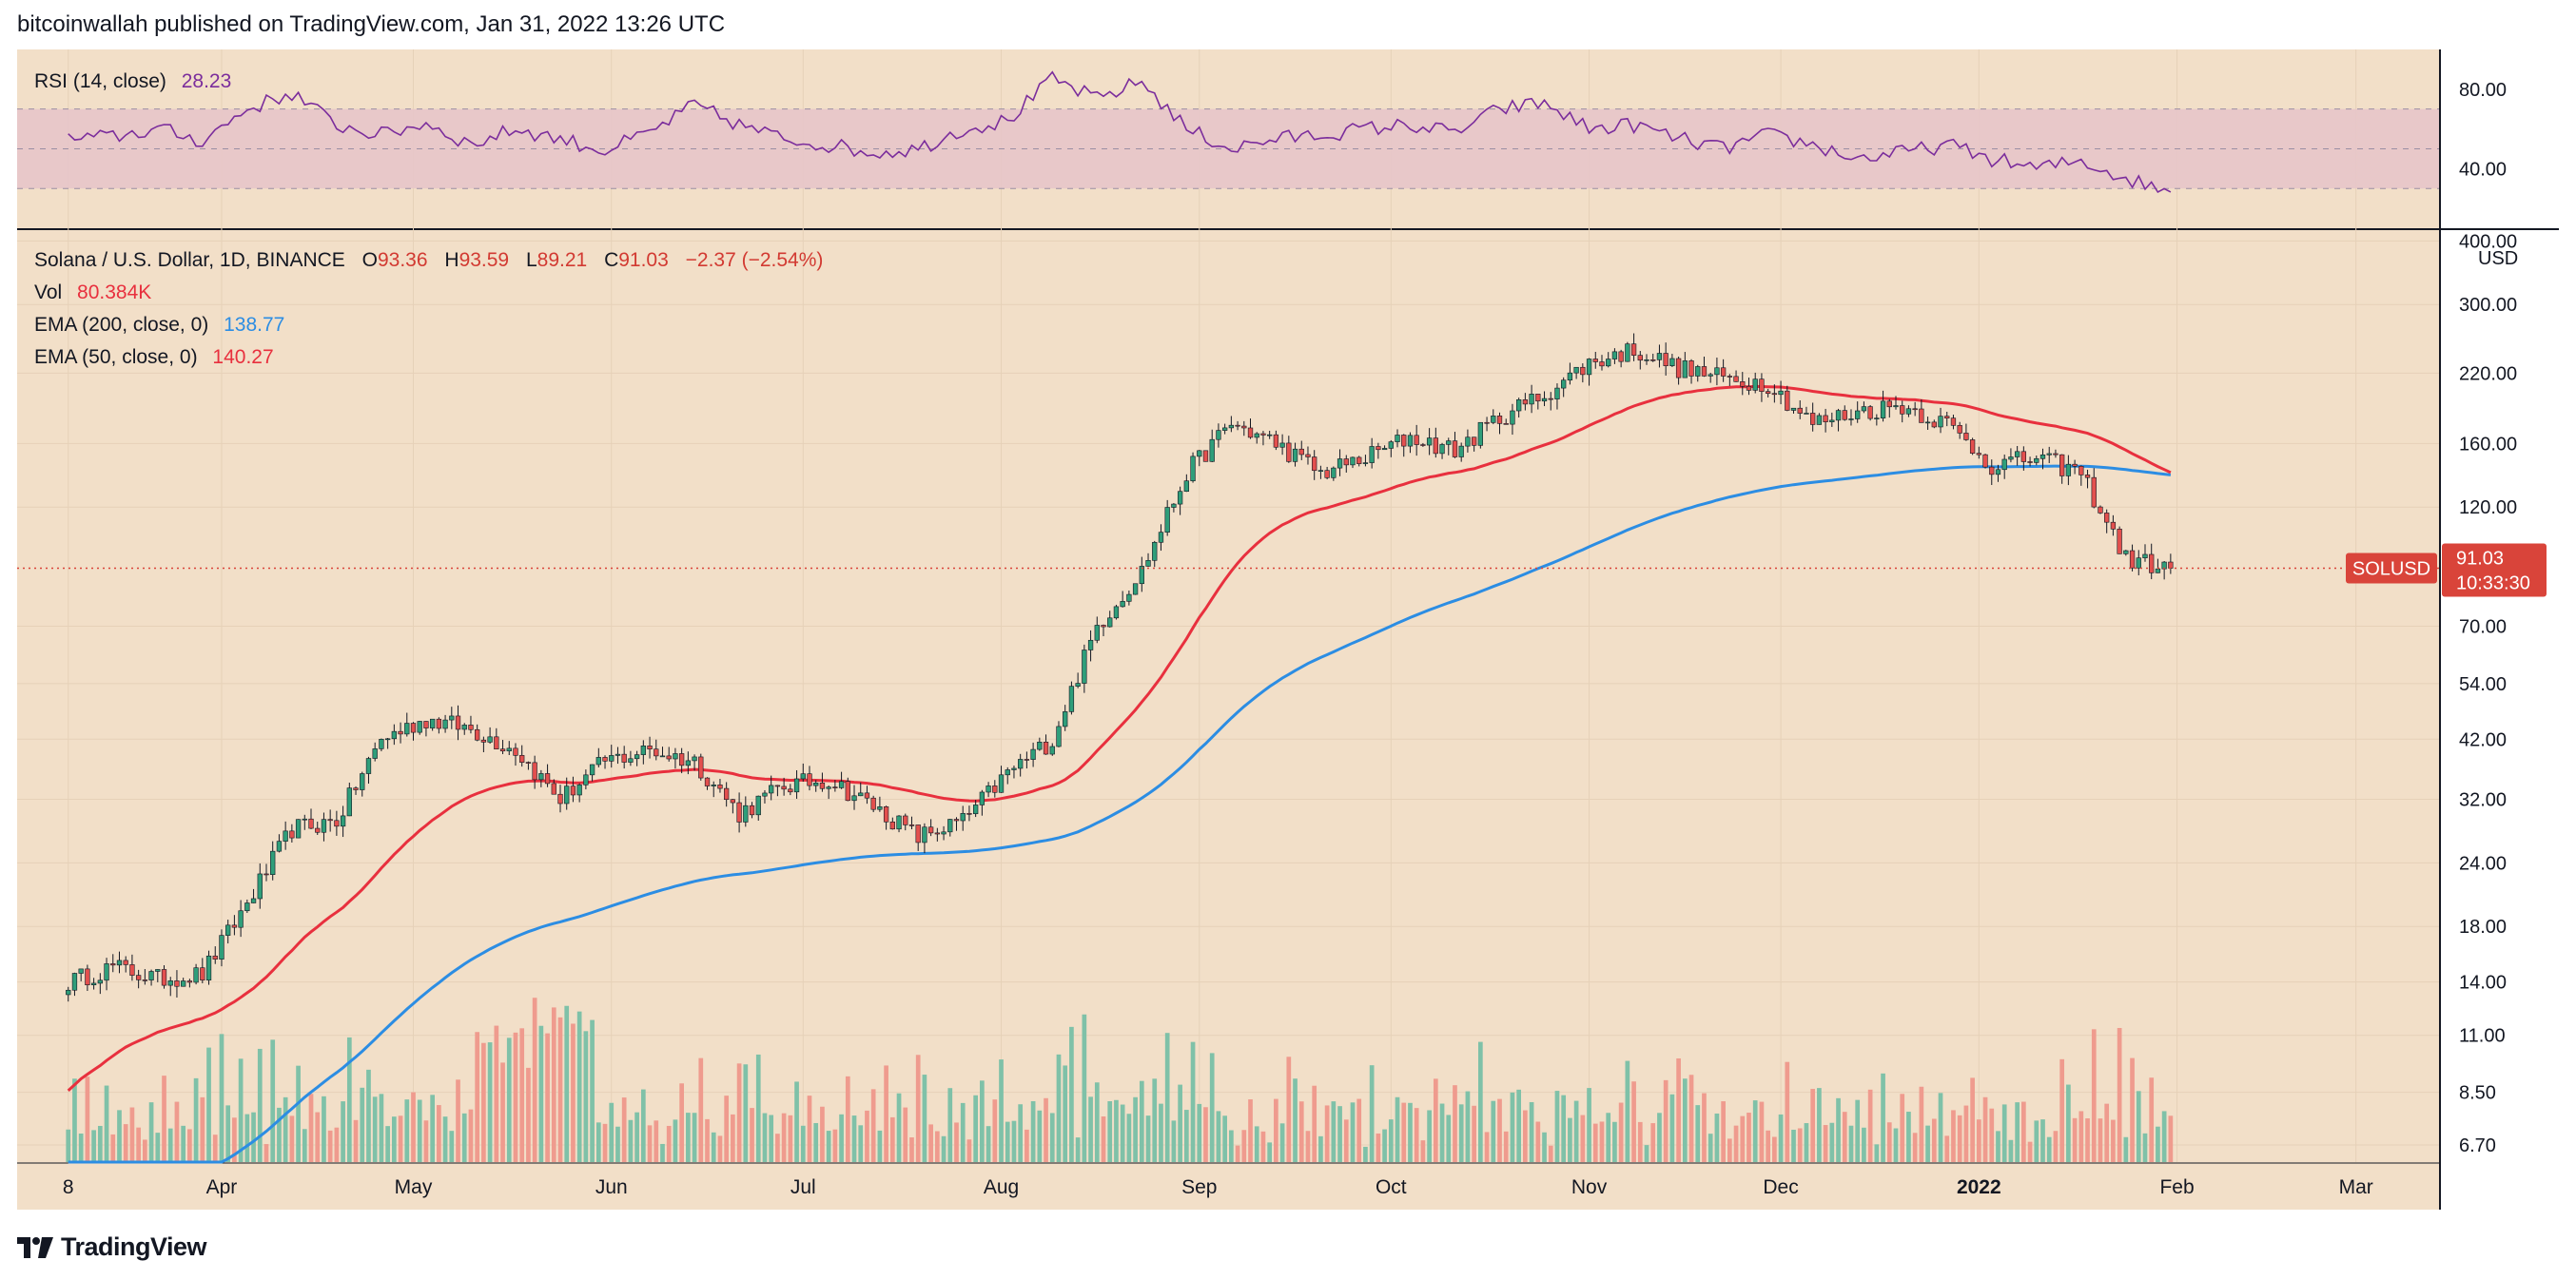 This screenshot has height=1280, width=2576. I want to click on vol-value: 80.384K, so click(114, 292).